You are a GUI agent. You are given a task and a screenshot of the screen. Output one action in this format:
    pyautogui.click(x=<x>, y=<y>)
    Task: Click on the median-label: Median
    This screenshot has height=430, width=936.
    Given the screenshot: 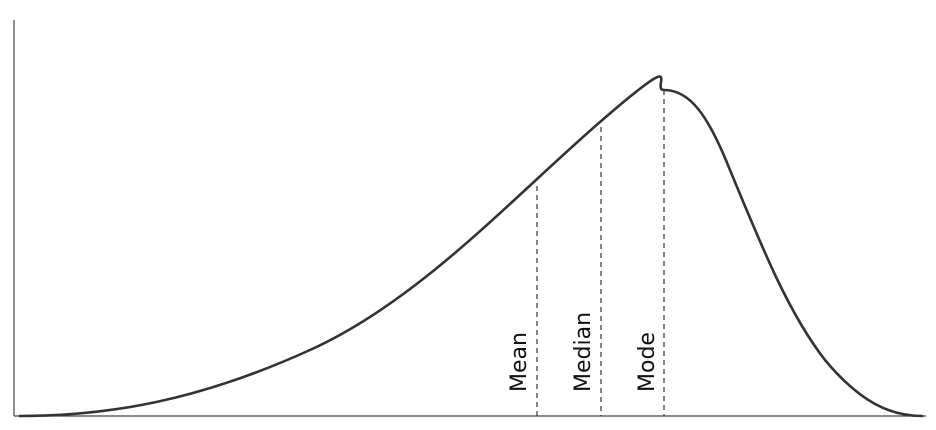 What is the action you would take?
    pyautogui.click(x=583, y=352)
    